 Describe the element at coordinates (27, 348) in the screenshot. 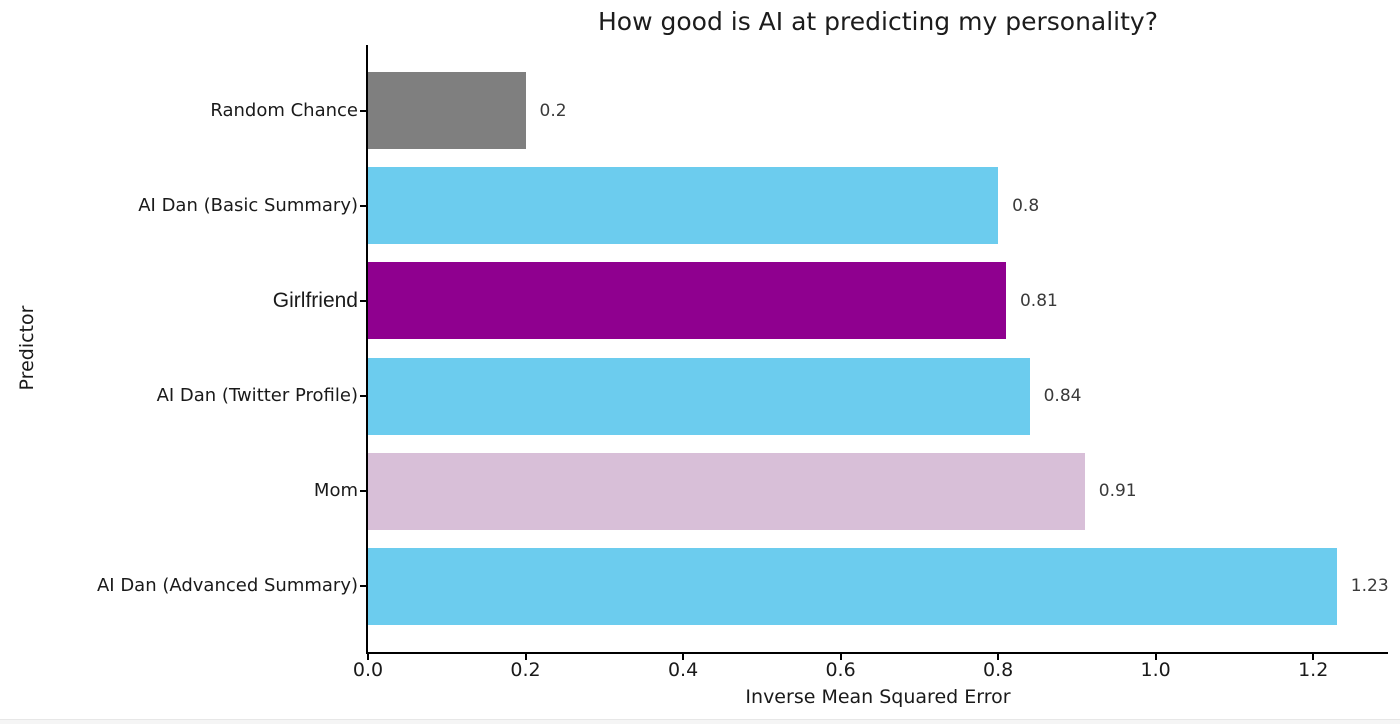

I see `y-axis-label: Predictor` at that location.